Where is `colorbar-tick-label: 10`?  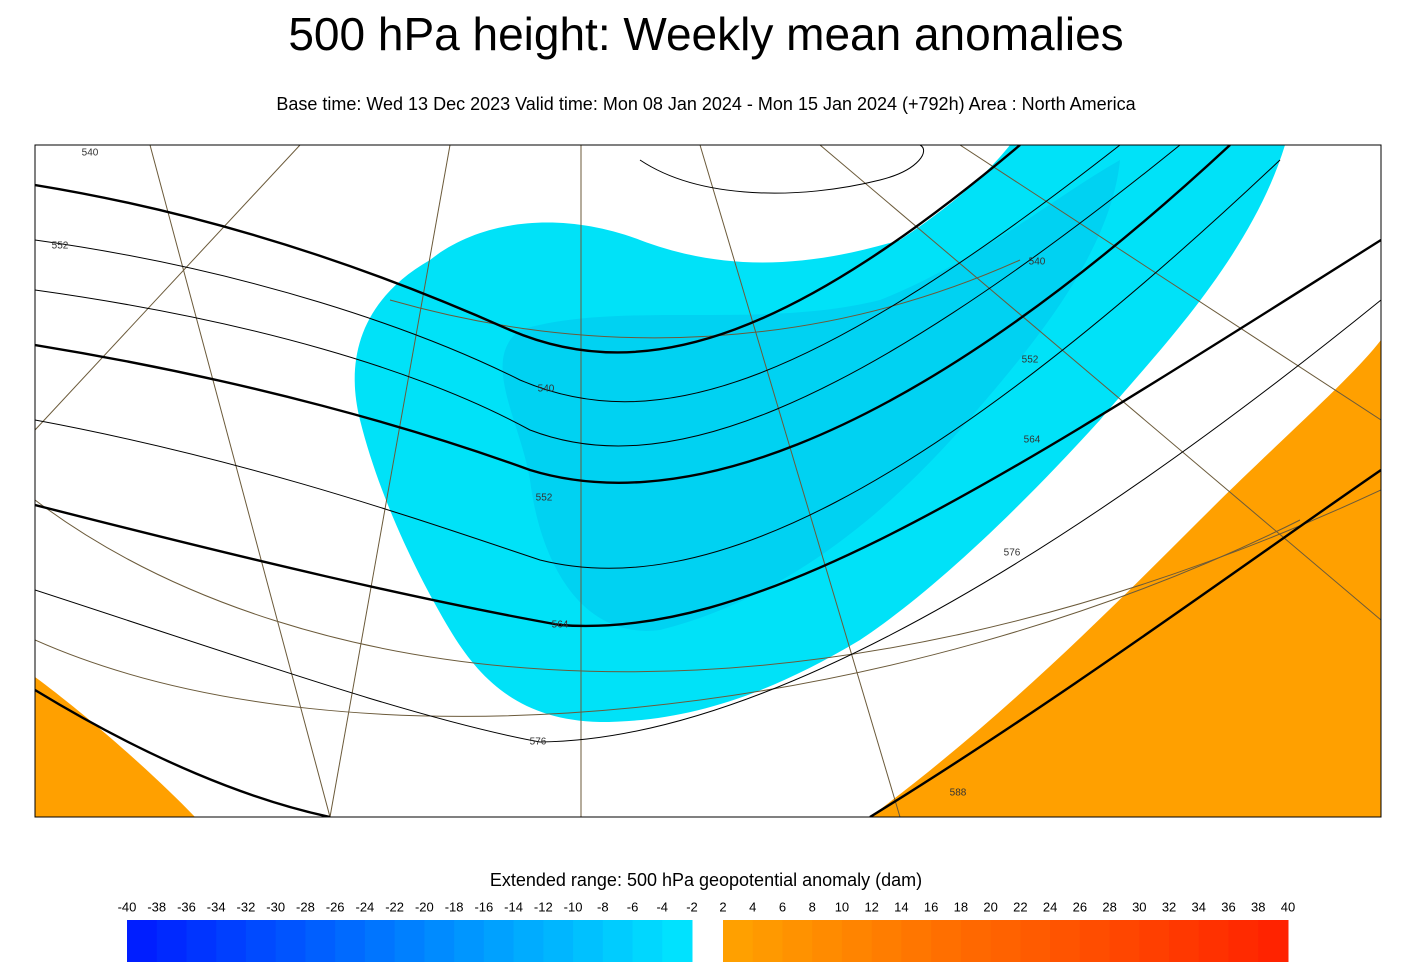 colorbar-tick-label: 10 is located at coordinates (842, 906).